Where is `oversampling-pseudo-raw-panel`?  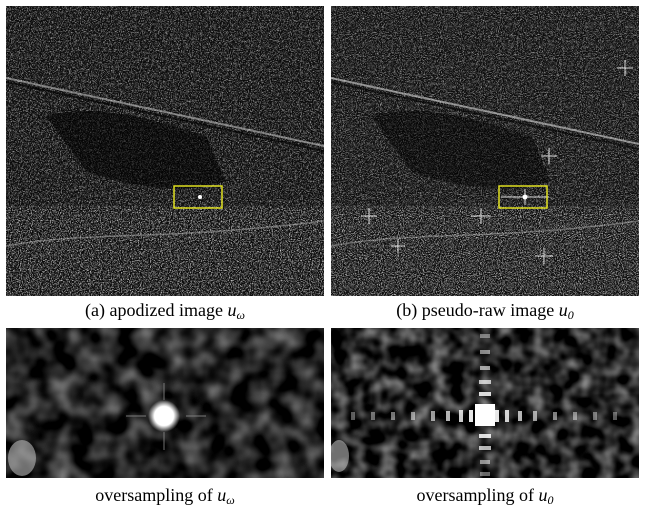
oversampling-pseudo-raw-panel is located at coordinates (485, 403).